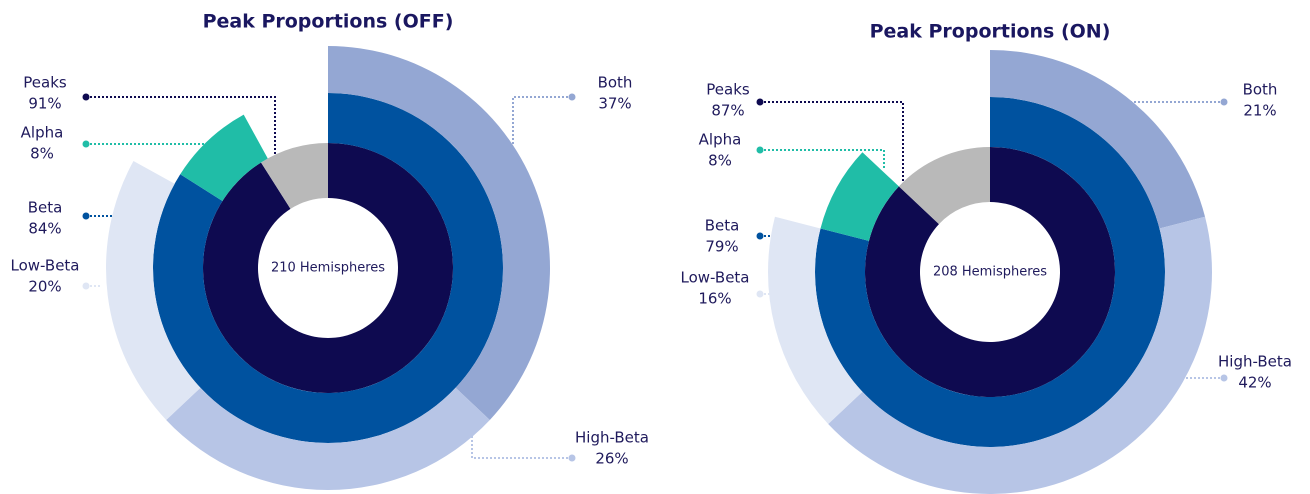 Image resolution: width=1310 pixels, height=494 pixels. I want to click on segment-value: 37%, so click(614, 104).